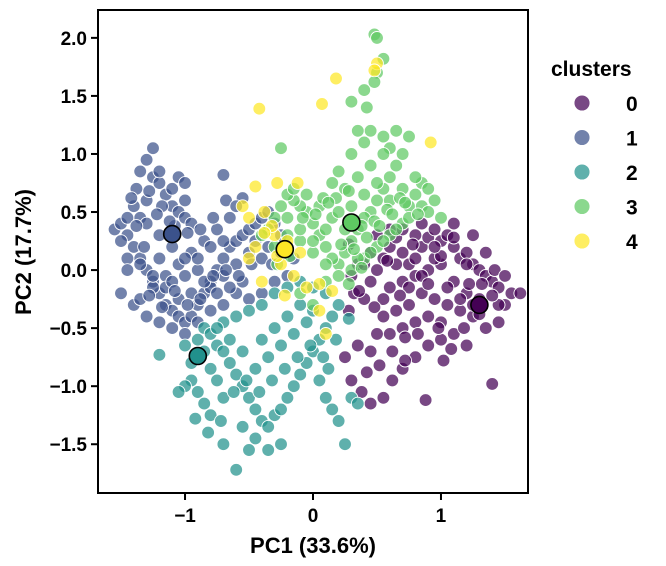  Describe the element at coordinates (310, 510) in the screenshot. I see `x-axis: −1 0 1` at that location.